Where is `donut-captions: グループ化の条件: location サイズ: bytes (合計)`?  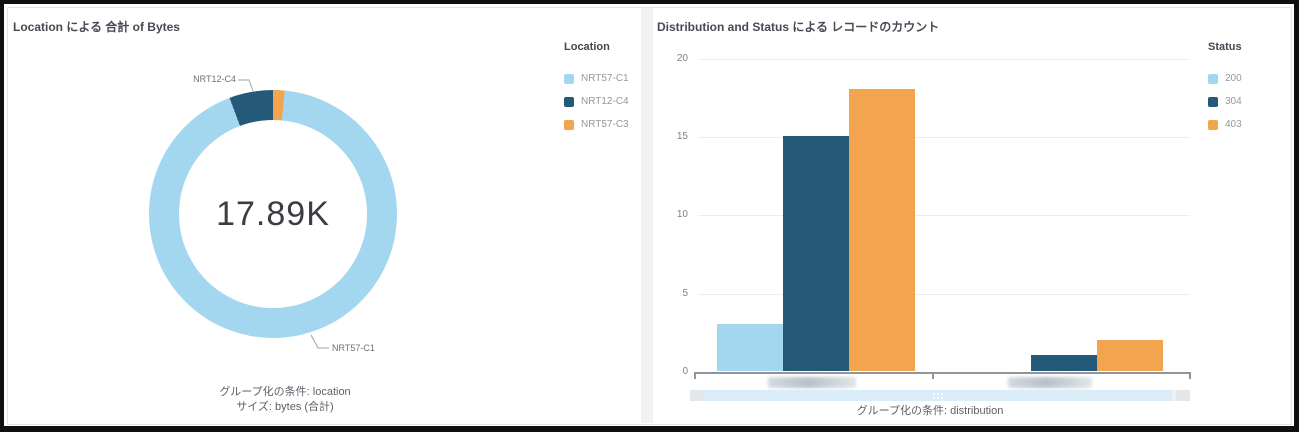
donut-captions: グループ化の条件: location サイズ: bytes (合計) is located at coordinates (285, 400).